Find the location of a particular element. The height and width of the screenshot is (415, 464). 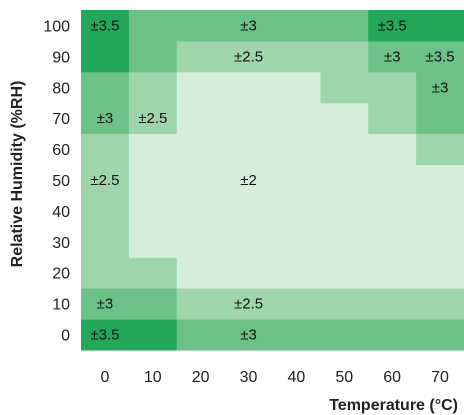

y-axis-title: Relative Humidity (%RH) is located at coordinates (17, 174).